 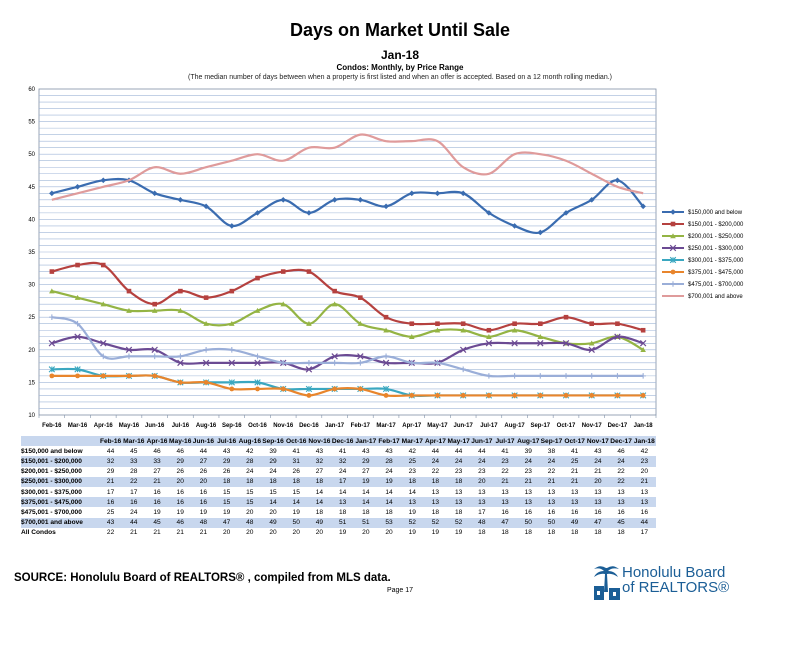 What do you see at coordinates (51, 492) in the screenshot?
I see `table-row-label: $300,001 - $375,000` at bounding box center [51, 492].